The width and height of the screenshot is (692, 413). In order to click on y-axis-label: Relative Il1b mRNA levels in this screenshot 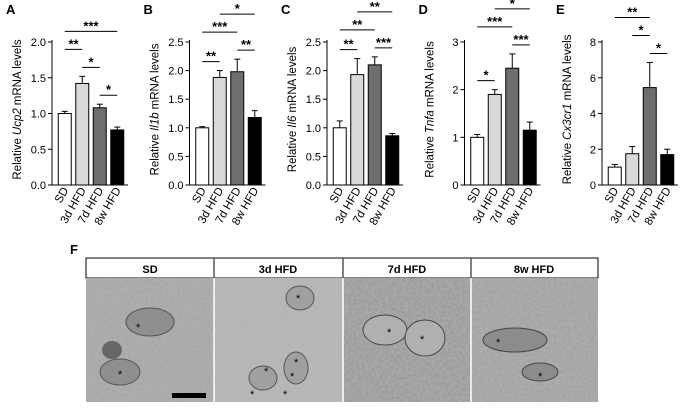, I will do `click(156, 109)`.